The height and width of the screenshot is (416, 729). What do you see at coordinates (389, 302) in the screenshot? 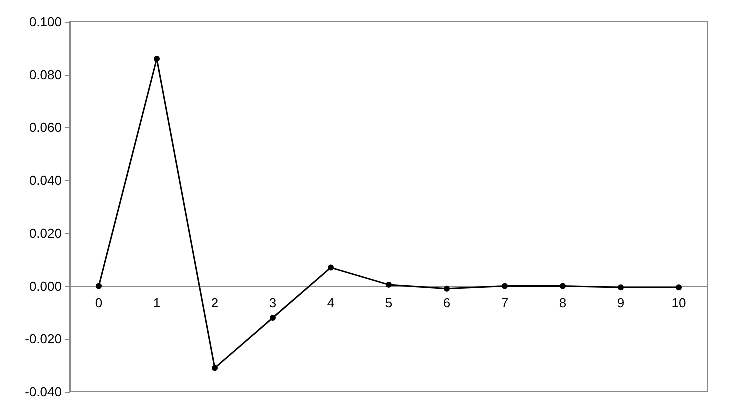
I see `x-tick-label: 5` at bounding box center [389, 302].